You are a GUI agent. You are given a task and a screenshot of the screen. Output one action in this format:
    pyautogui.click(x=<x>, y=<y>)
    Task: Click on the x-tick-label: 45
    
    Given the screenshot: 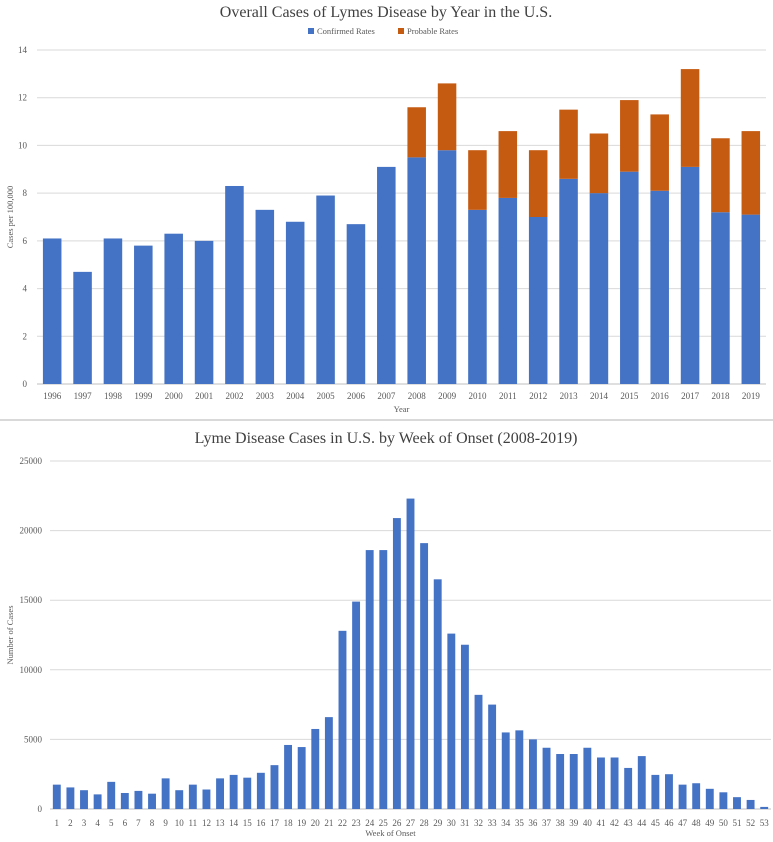 What is the action you would take?
    pyautogui.click(x=656, y=823)
    